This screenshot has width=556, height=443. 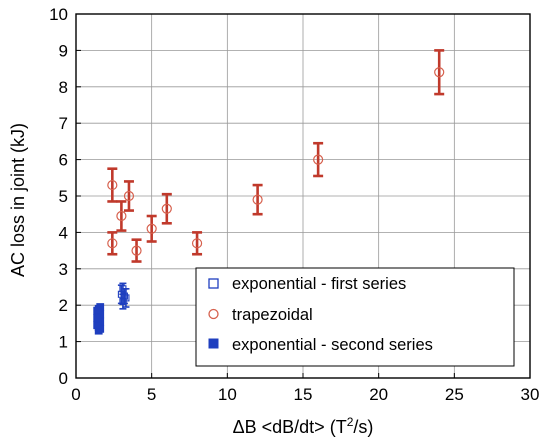 What do you see at coordinates (63, 50) in the screenshot?
I see `y-tick-label: 9` at bounding box center [63, 50].